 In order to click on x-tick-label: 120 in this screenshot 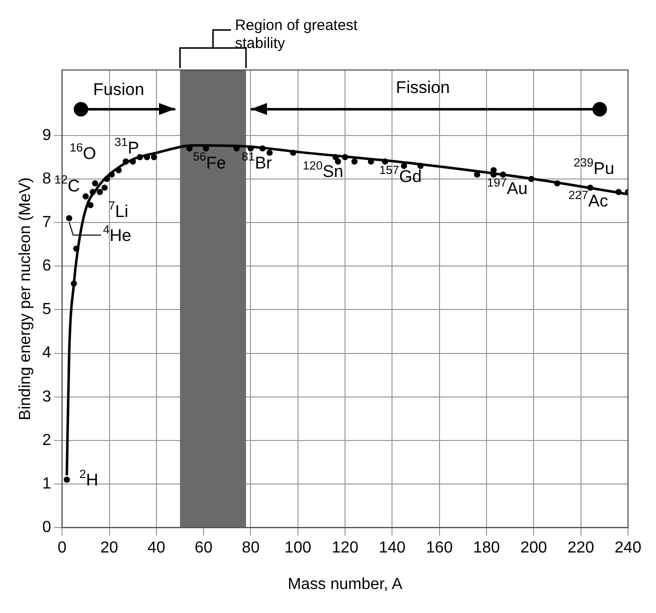, I will do `click(345, 548)`.